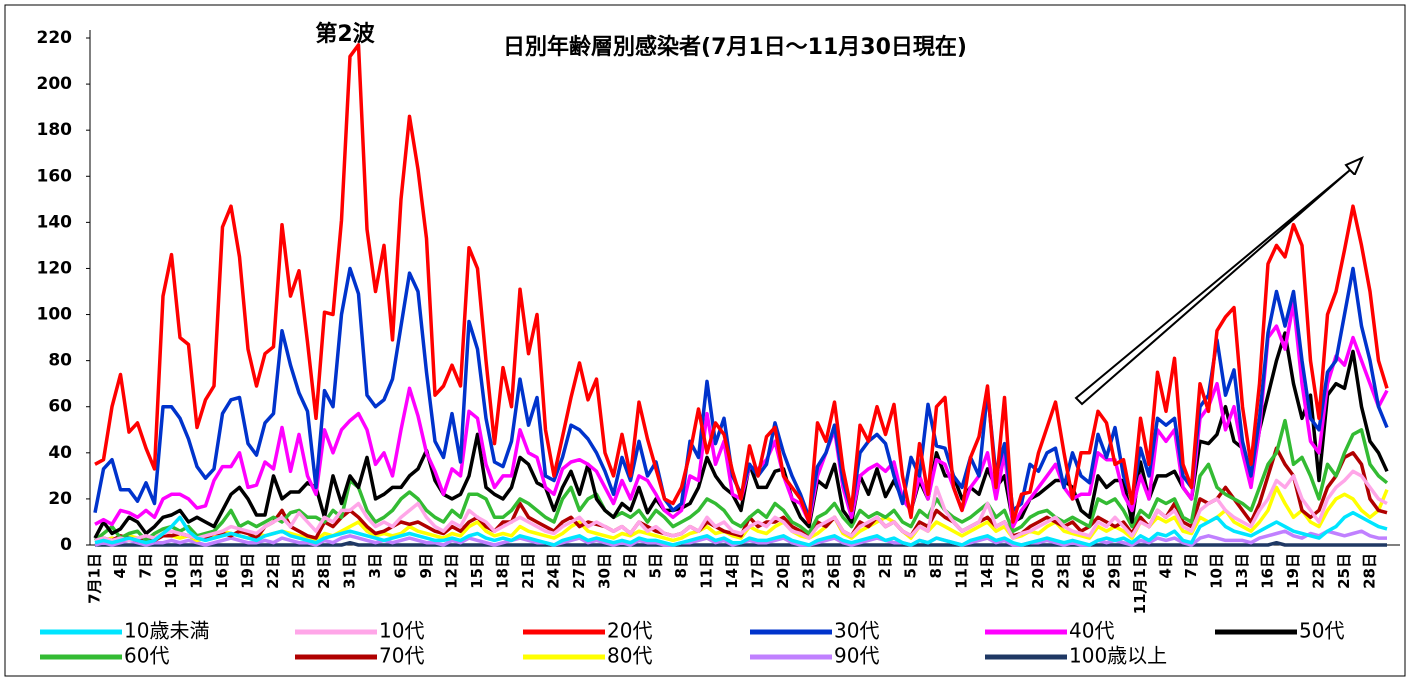 Image resolution: width=1410 pixels, height=681 pixels. What do you see at coordinates (60, 361) in the screenshot?
I see `y-tick-label: 80` at bounding box center [60, 361].